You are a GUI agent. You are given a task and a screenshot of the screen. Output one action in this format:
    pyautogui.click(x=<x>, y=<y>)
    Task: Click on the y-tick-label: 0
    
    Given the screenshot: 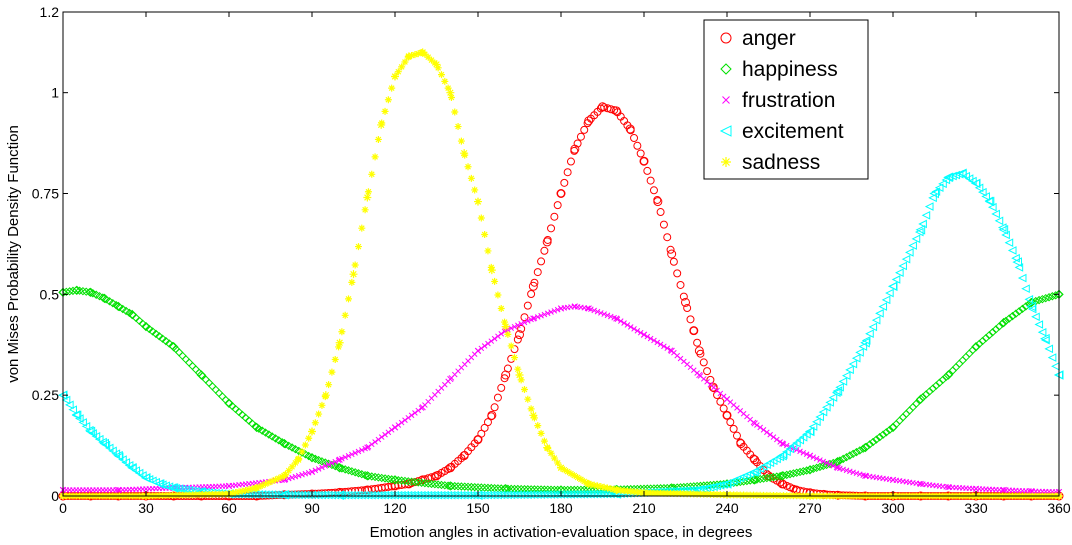 What is the action you would take?
    pyautogui.click(x=55, y=496)
    